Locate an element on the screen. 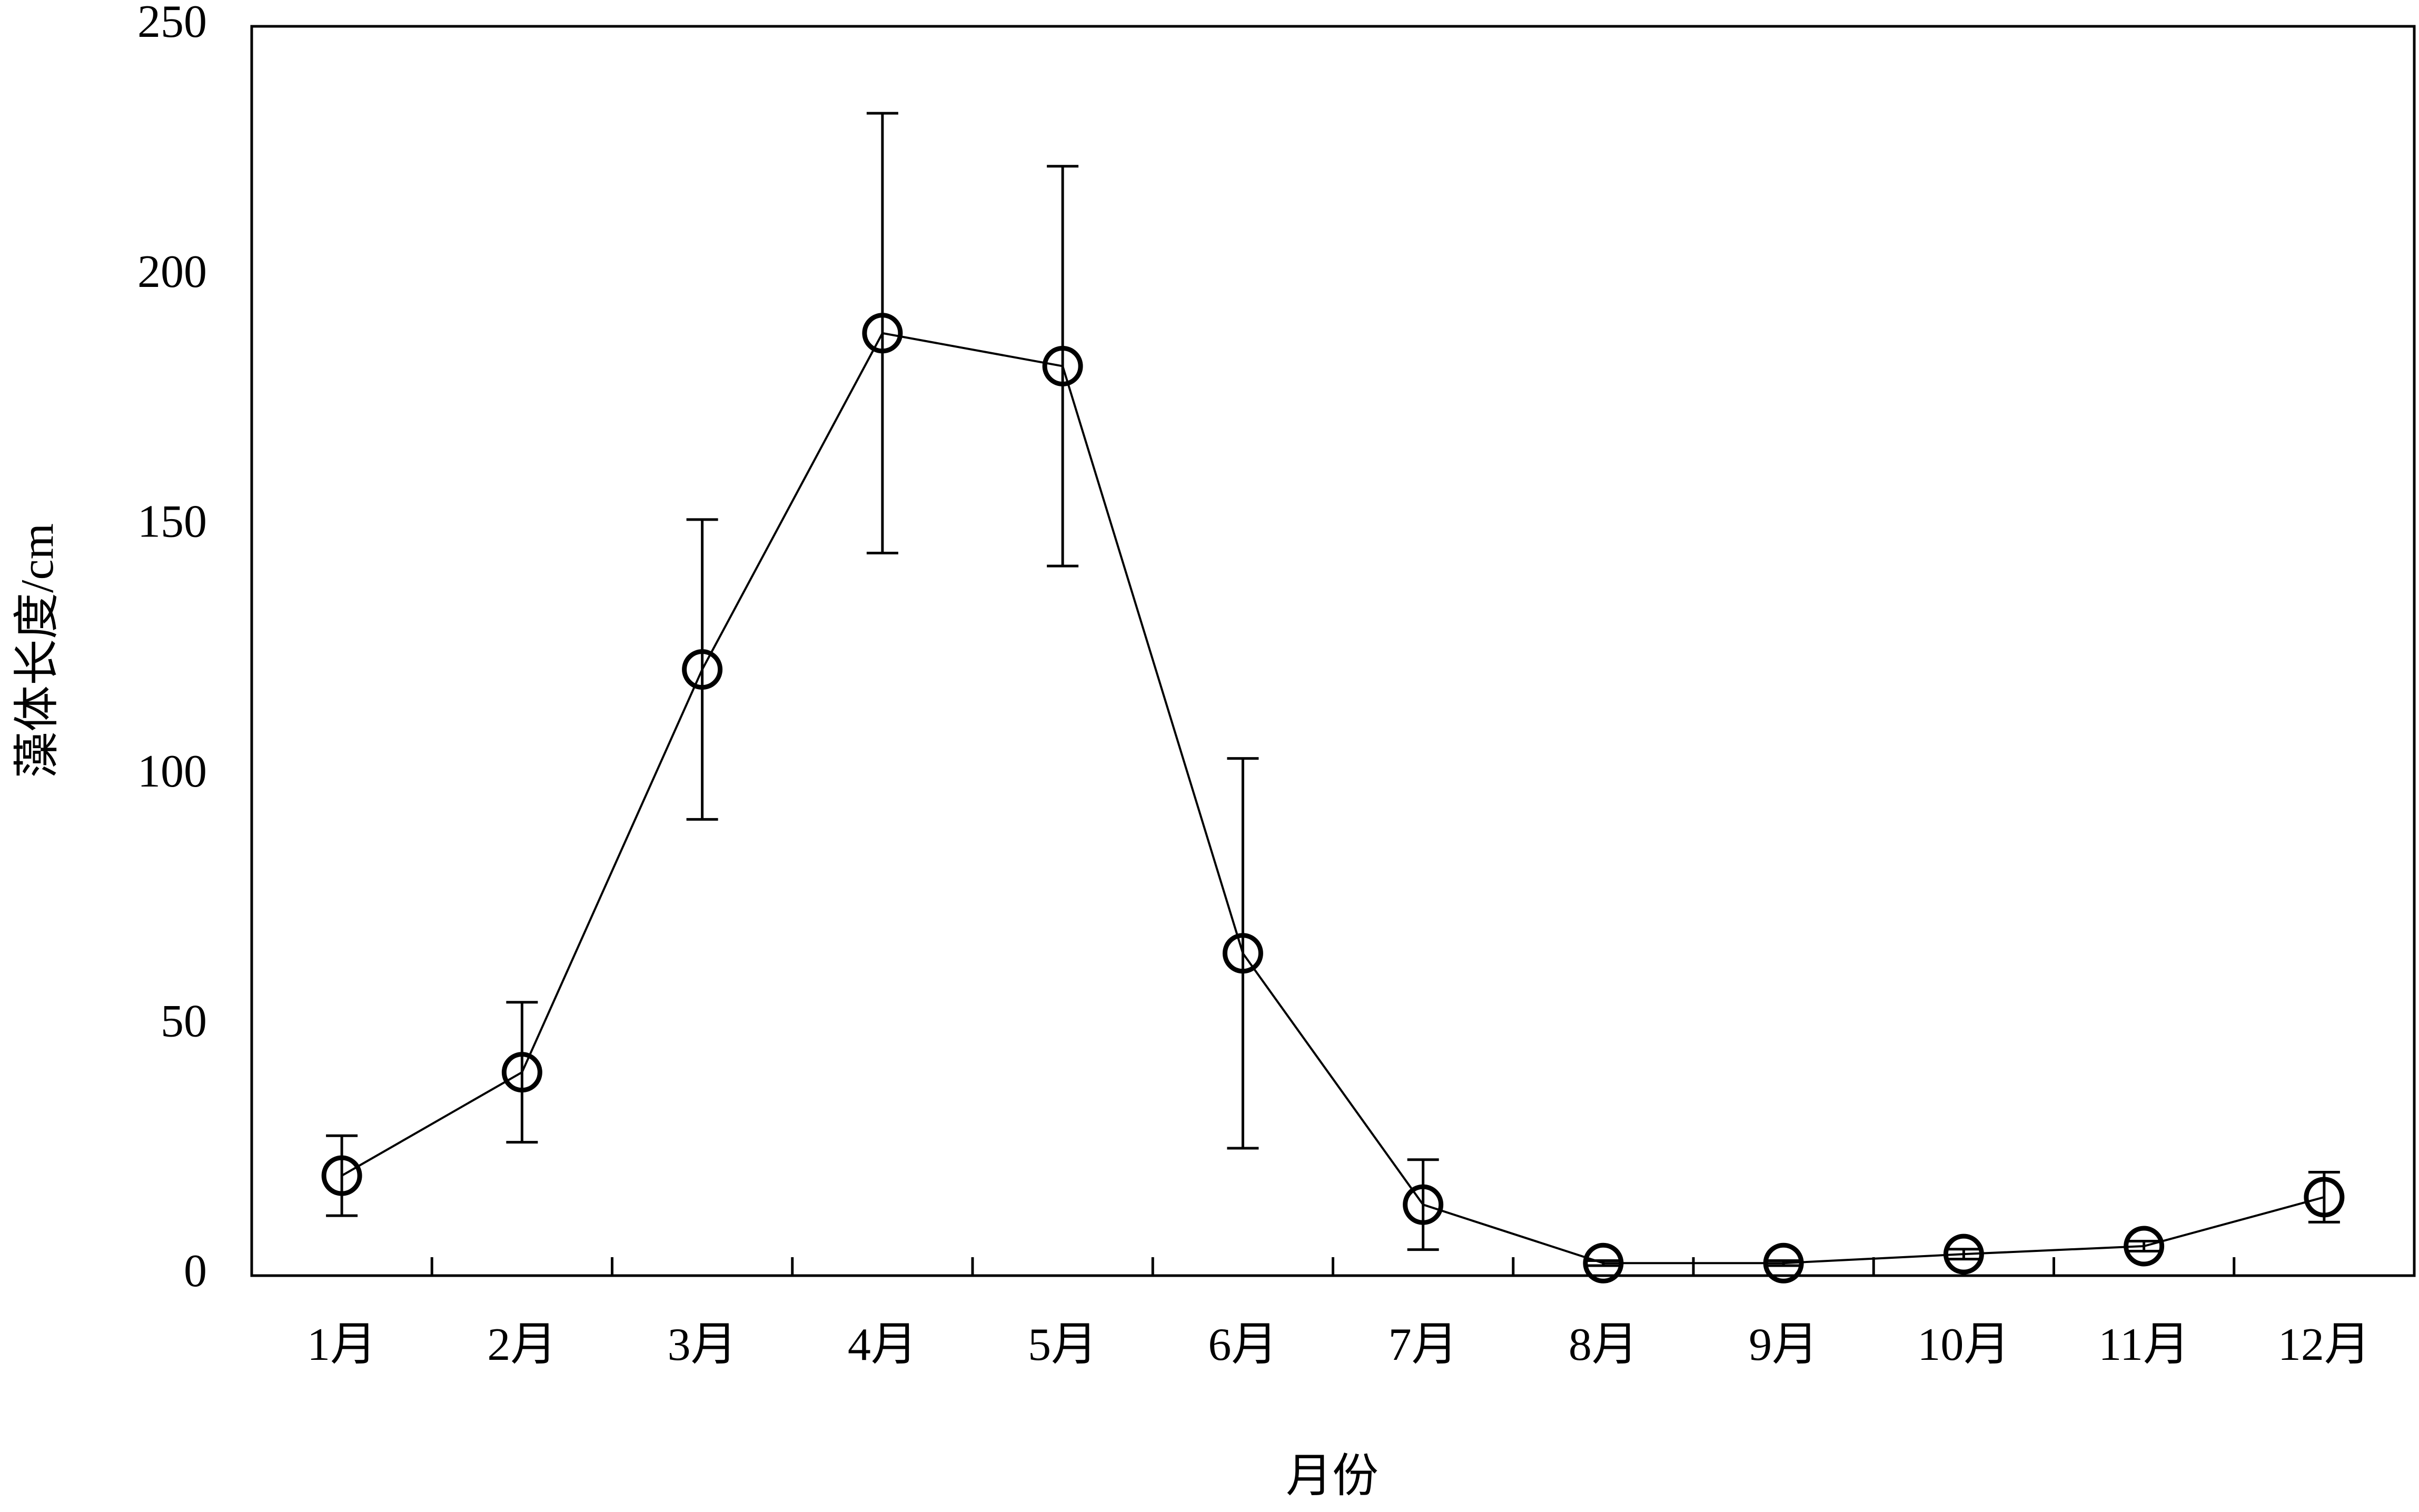 The image size is (2419, 1512). x-tick-label: 1月 is located at coordinates (341, 1345).